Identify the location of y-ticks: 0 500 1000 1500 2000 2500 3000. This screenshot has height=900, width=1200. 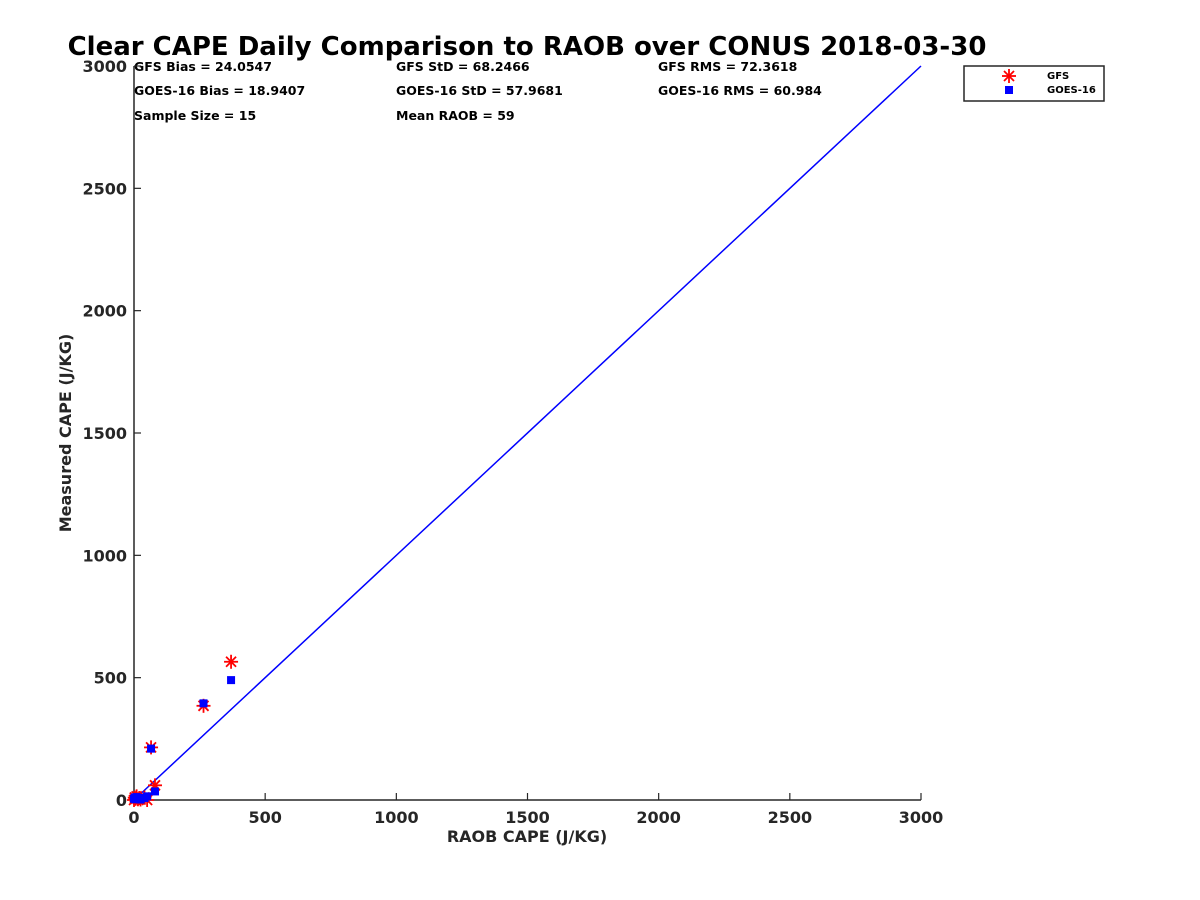
(111, 433).